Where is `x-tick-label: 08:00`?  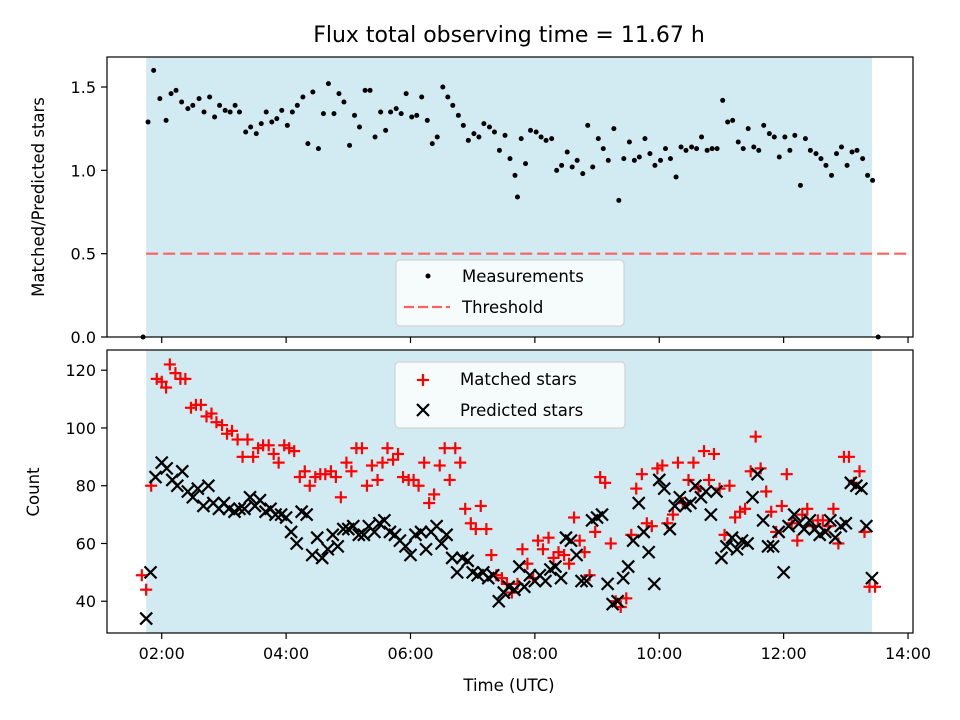 x-tick-label: 08:00 is located at coordinates (535, 653).